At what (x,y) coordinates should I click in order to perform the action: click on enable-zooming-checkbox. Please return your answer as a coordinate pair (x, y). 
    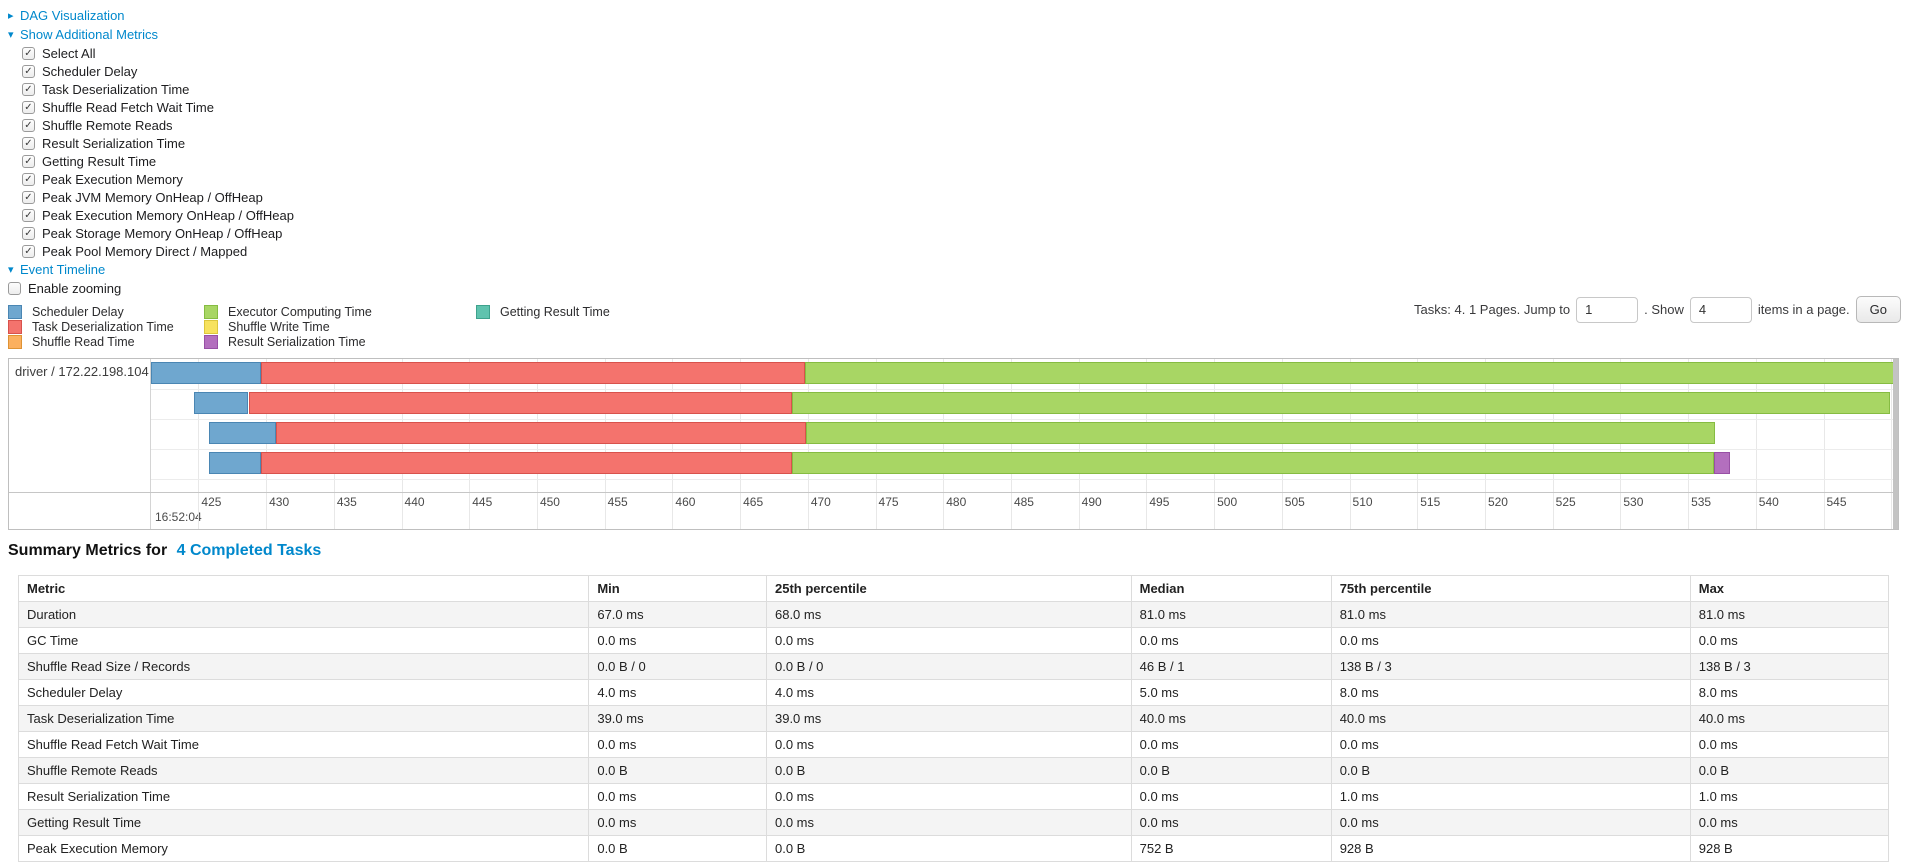
    Looking at the image, I should click on (14, 288).